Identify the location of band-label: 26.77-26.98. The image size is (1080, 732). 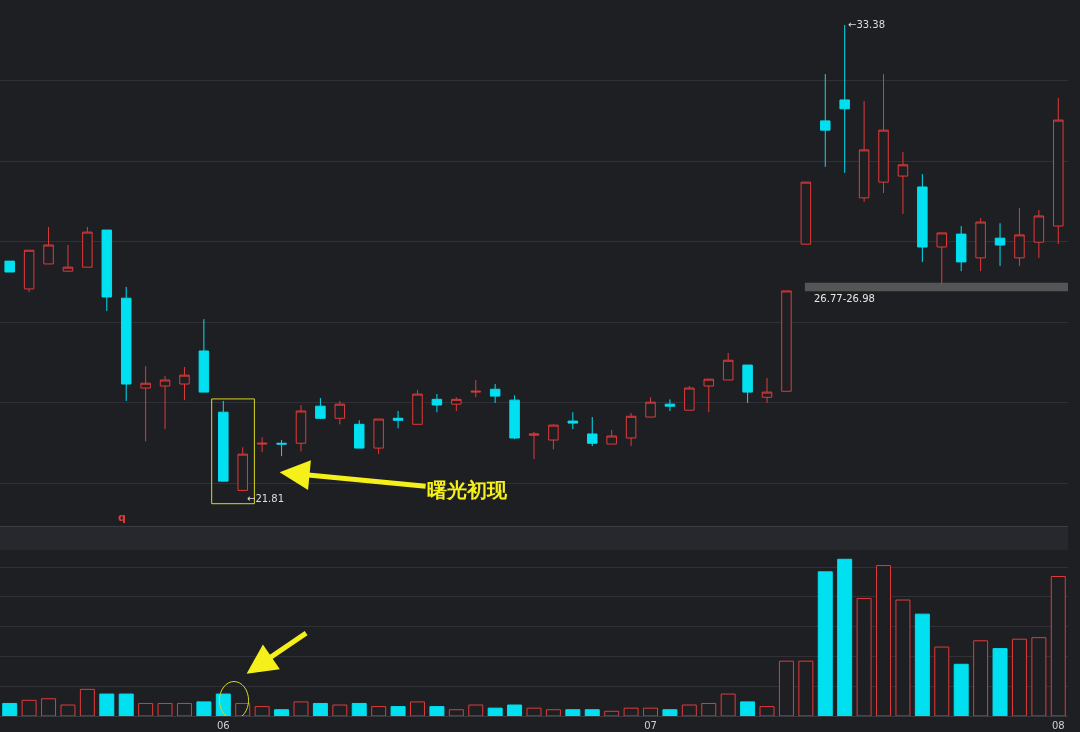
(844, 298).